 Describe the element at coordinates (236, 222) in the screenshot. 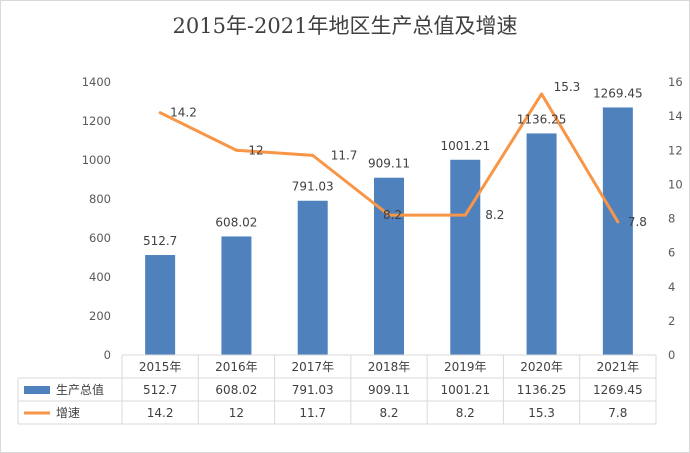

I see `bar-data-label: 608.02` at that location.